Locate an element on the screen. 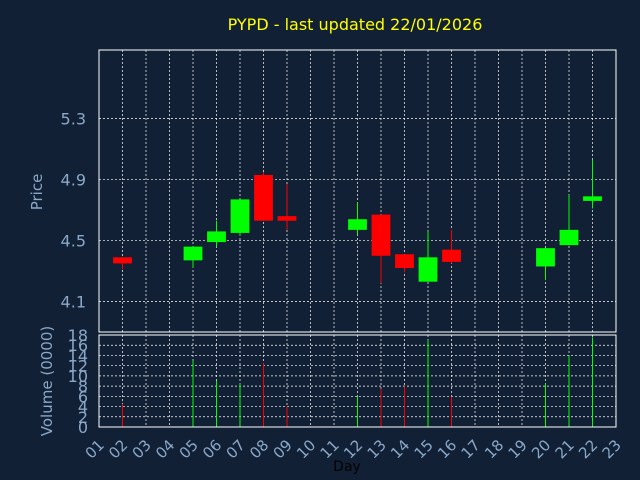 The image size is (640, 480). price-tick-labels: 4.1 4.5 4.9 5.3 is located at coordinates (73, 211).